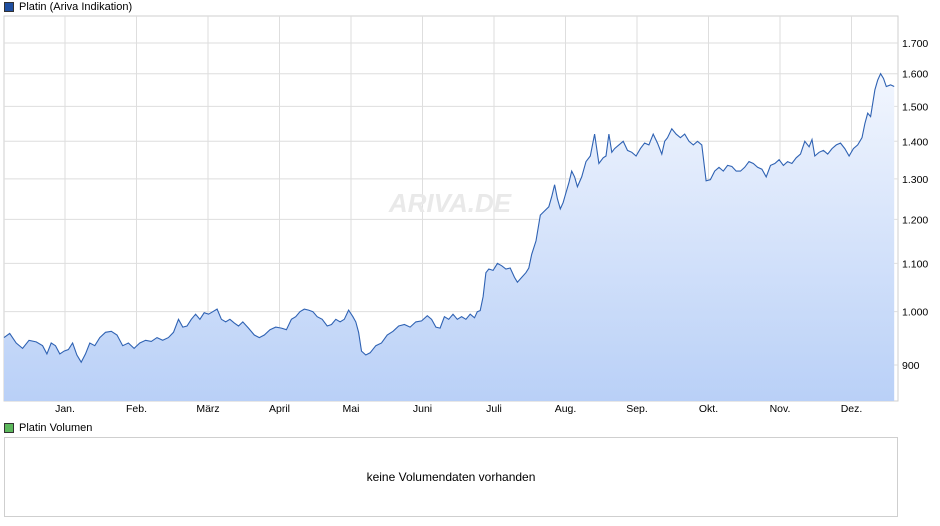 This screenshot has width=940, height=526. Describe the element at coordinates (9, 428) in the screenshot. I see `volume-legend-swatch` at that location.